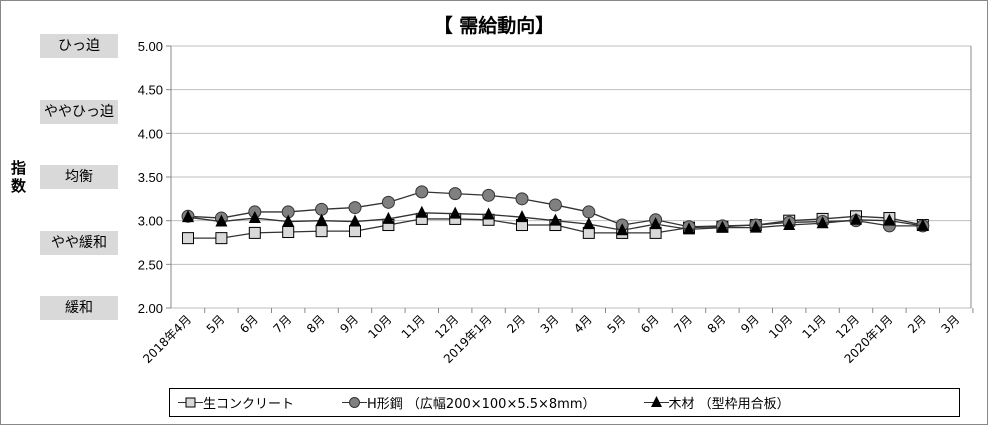  I want to click on y-tick-label: 5.00, so click(150, 46).